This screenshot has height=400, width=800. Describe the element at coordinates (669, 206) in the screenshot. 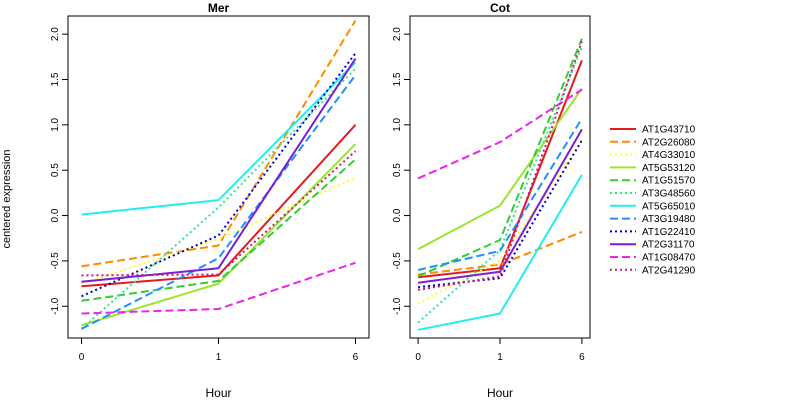

I see `legend-label: AT5G65010` at that location.